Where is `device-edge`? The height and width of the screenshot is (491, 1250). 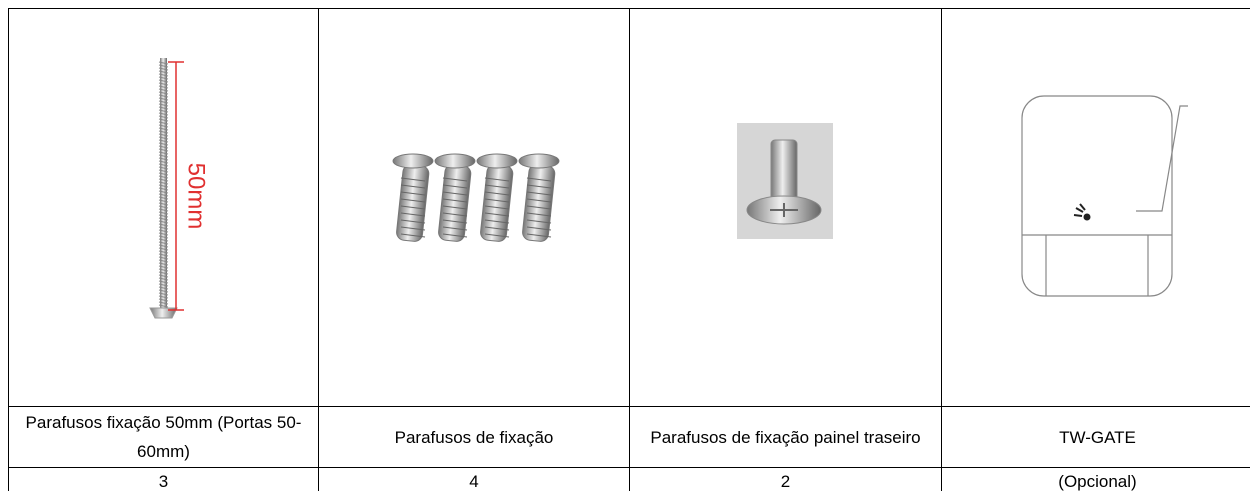 device-edge is located at coordinates (1097, 265).